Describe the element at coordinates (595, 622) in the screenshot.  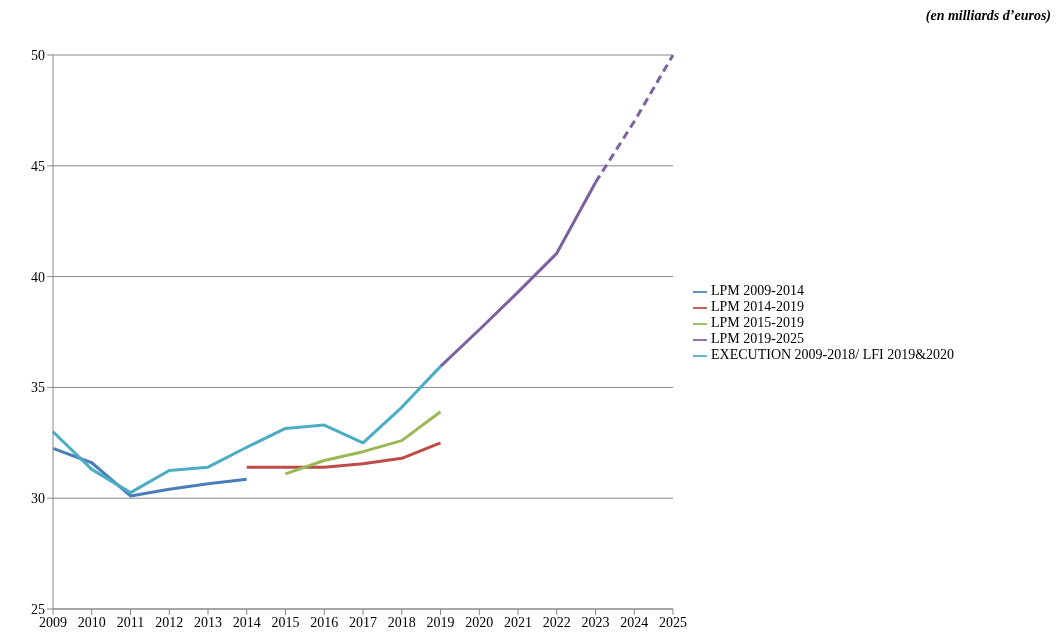
I see `x-tick-label: 2023` at that location.